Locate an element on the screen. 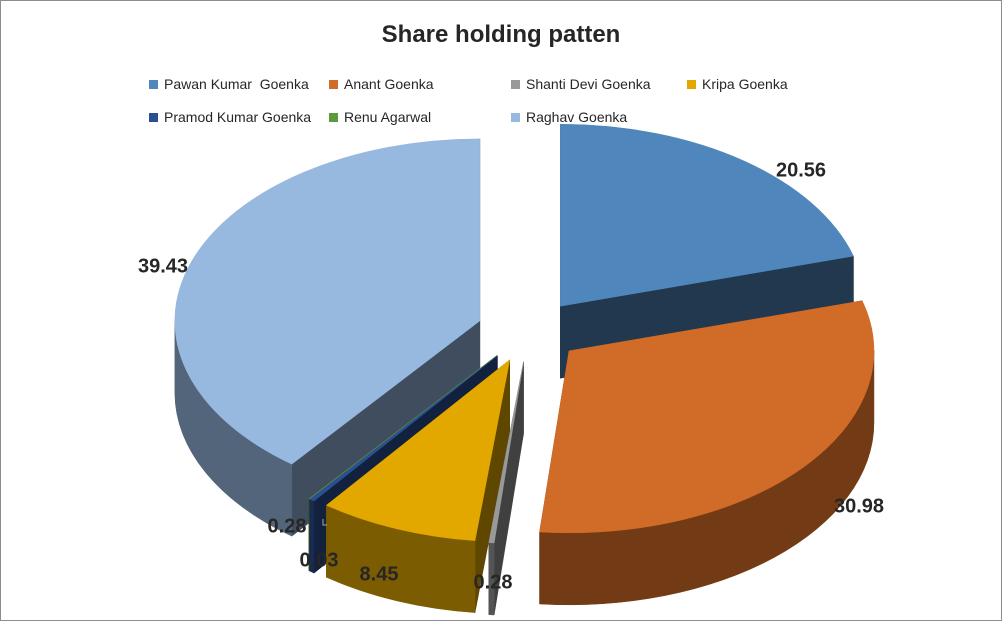  legend-item: Renu Agarwal is located at coordinates (380, 117).